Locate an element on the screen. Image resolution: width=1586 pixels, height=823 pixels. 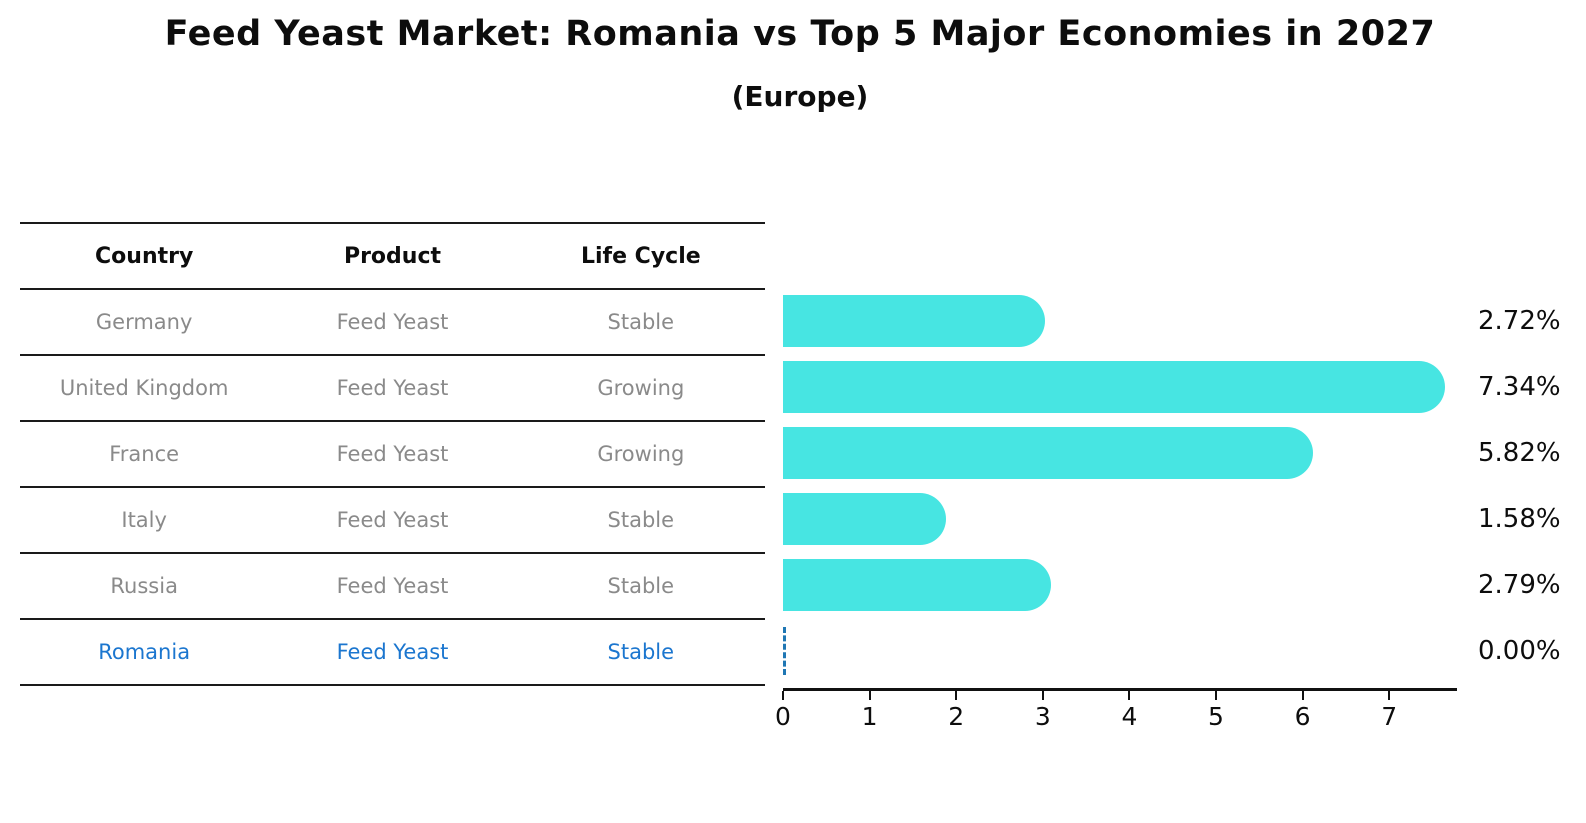
bar-row-united-kingdom is located at coordinates (1120, 387).